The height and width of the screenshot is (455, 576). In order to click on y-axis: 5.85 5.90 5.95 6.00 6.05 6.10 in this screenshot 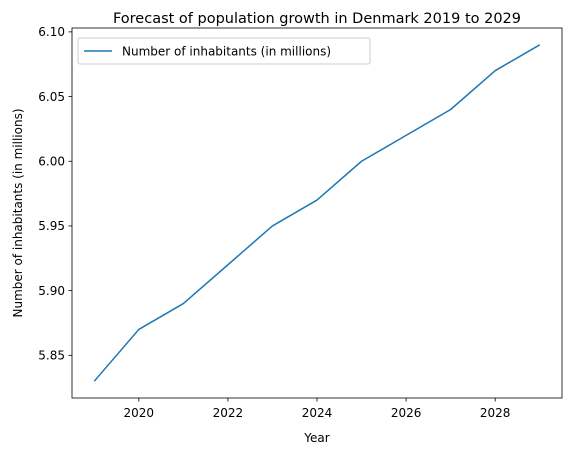, I will do `click(55, 194)`.